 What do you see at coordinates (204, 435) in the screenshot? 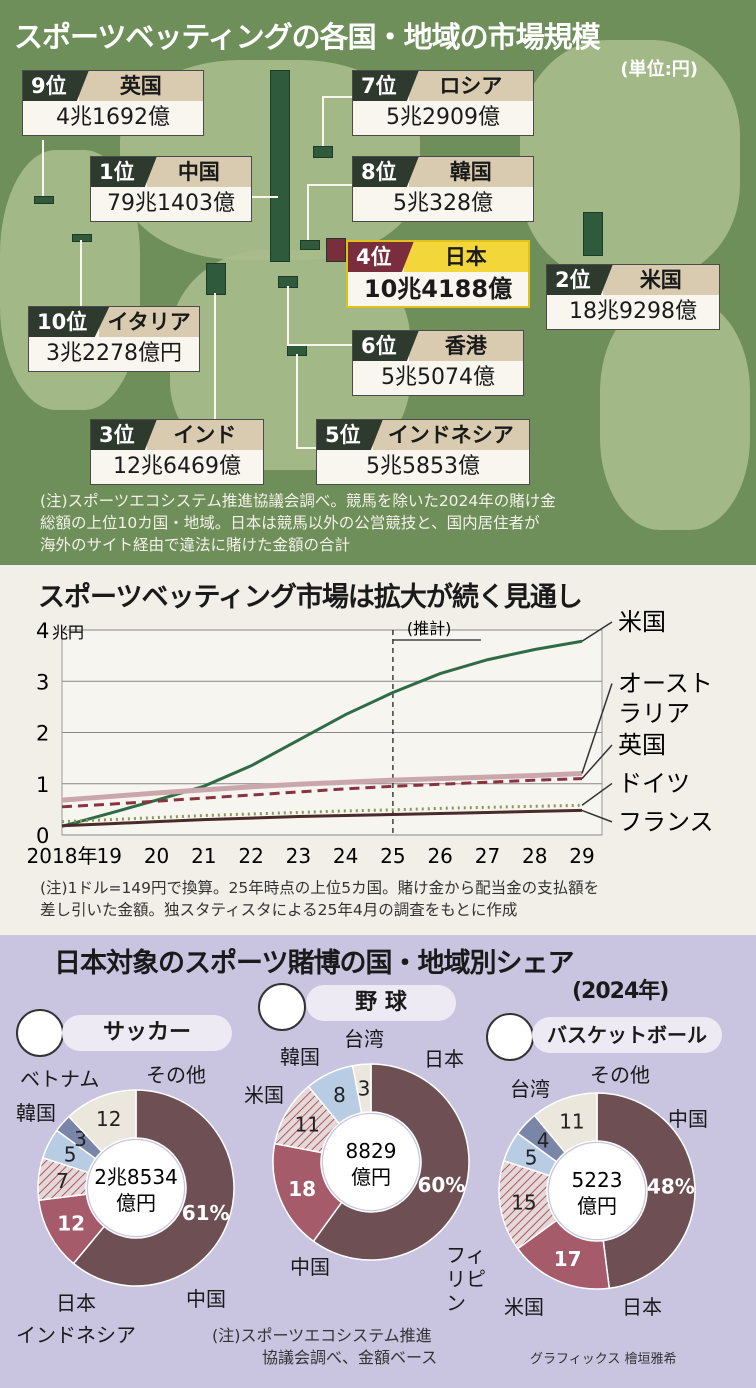
I see `country-label: インド` at bounding box center [204, 435].